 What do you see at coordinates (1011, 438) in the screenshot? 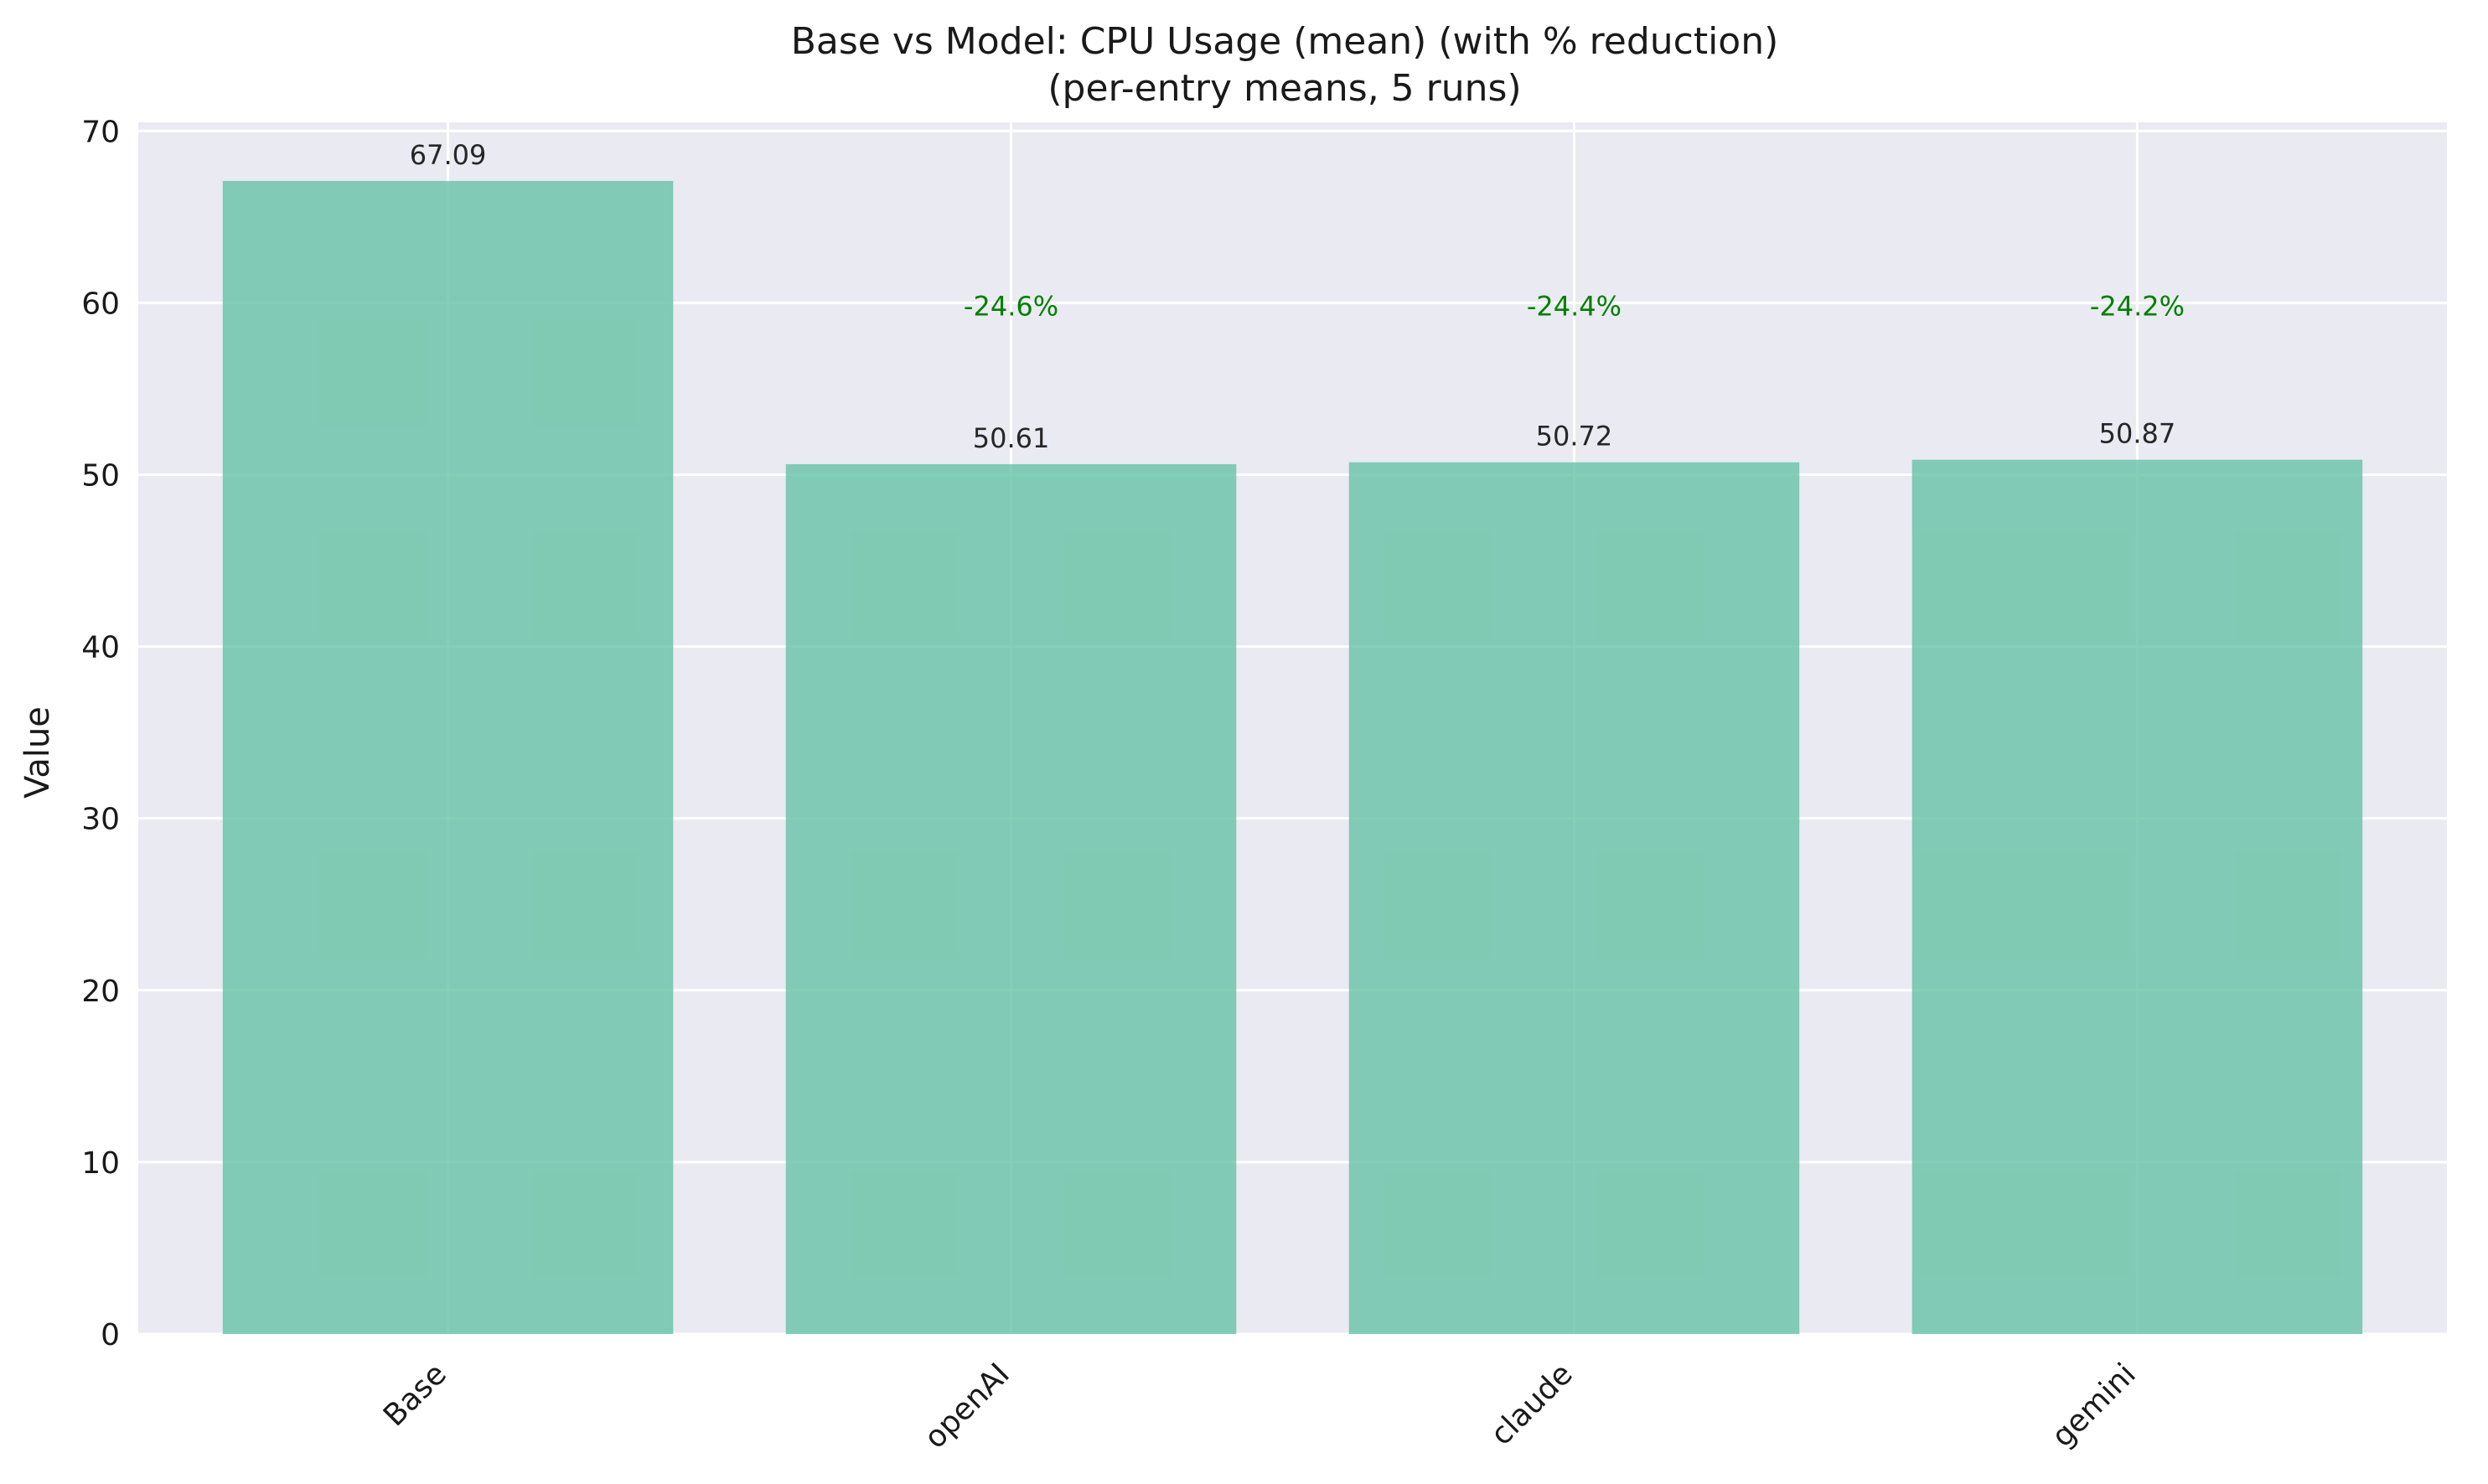
I see `value-label: 50.61` at bounding box center [1011, 438].